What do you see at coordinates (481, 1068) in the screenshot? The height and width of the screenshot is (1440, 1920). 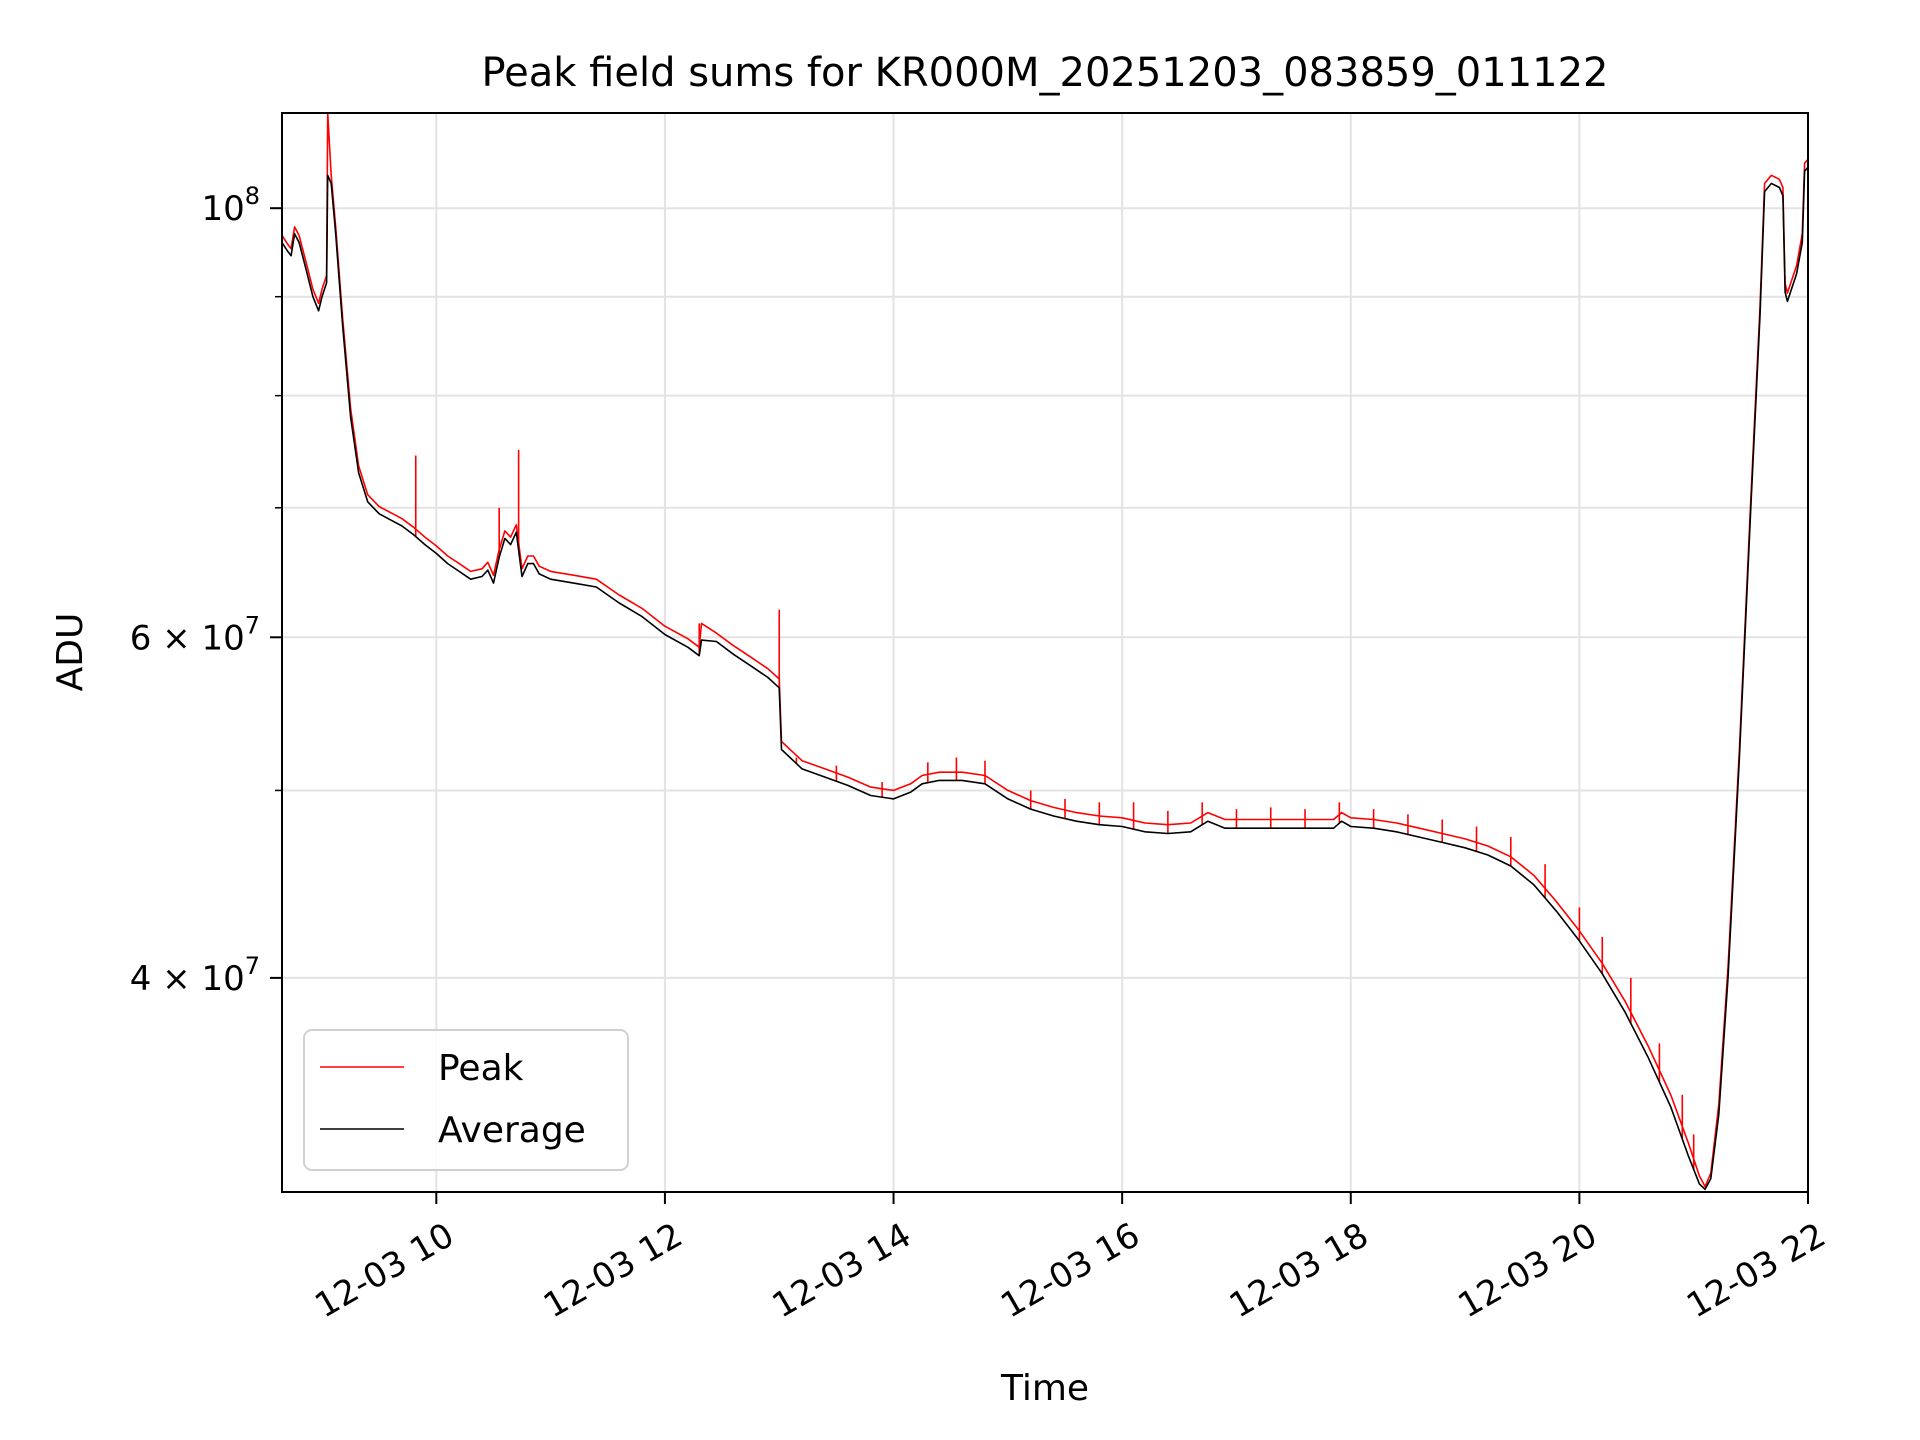 I see `legend-peak-label: Peak` at bounding box center [481, 1068].